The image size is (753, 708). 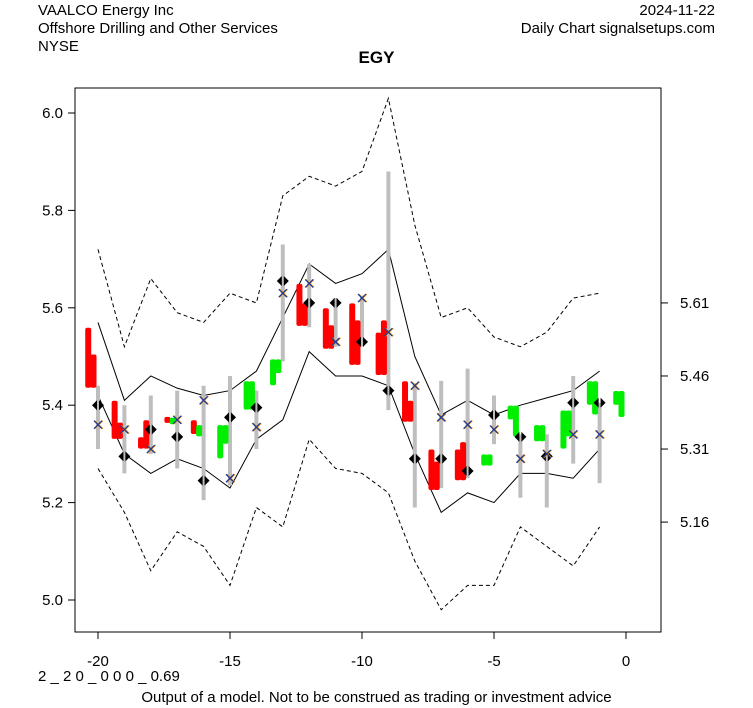 What do you see at coordinates (52, 308) in the screenshot?
I see `y-tick-label: 5.6` at bounding box center [52, 308].